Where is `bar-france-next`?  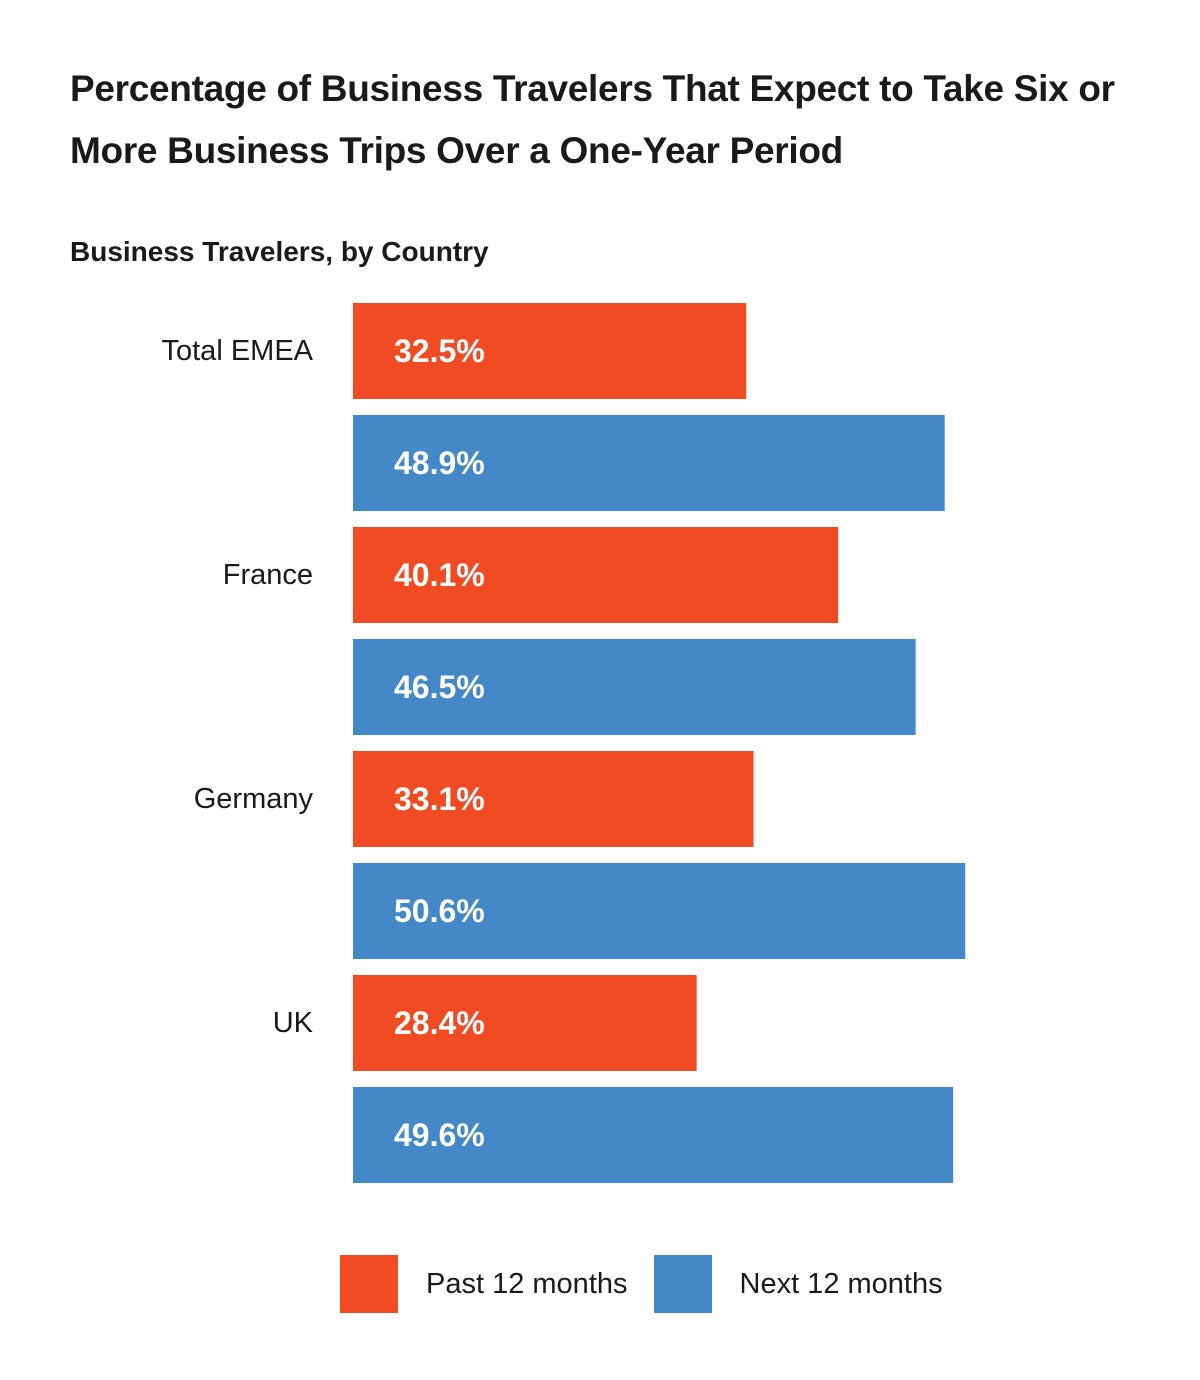 bar-france-next is located at coordinates (634, 687).